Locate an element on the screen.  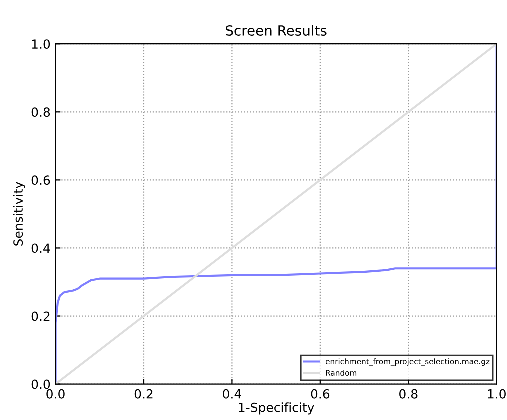
y-tick-label: 1.0 is located at coordinates (41, 45).